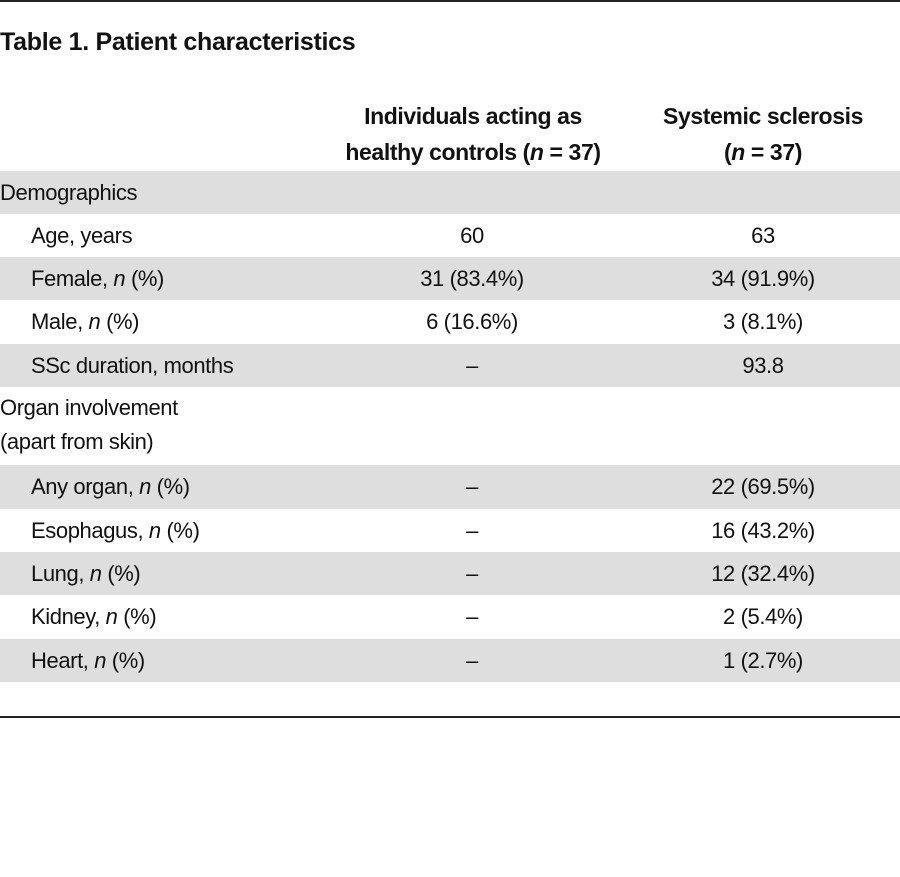  Describe the element at coordinates (450, 487) in the screenshot. I see `table-row-any-organ: Any organ, n (%) – 22 (69.5%)` at that location.